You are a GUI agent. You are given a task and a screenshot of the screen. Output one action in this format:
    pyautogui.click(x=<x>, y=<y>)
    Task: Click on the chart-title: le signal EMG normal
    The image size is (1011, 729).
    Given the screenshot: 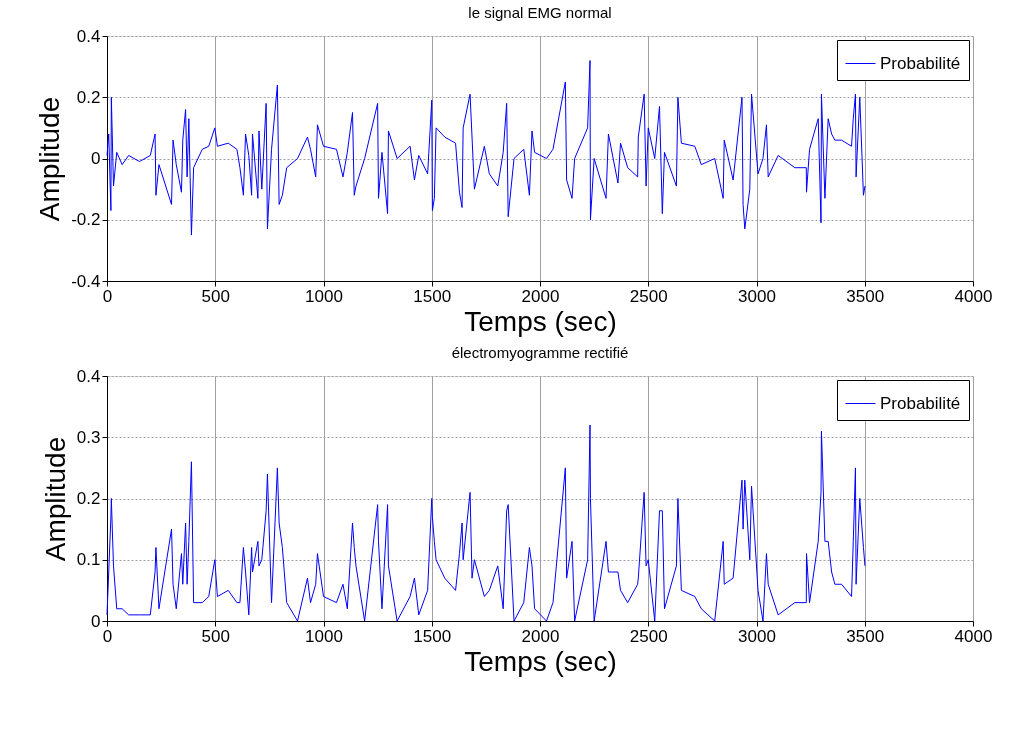 What is the action you would take?
    pyautogui.click(x=540, y=12)
    